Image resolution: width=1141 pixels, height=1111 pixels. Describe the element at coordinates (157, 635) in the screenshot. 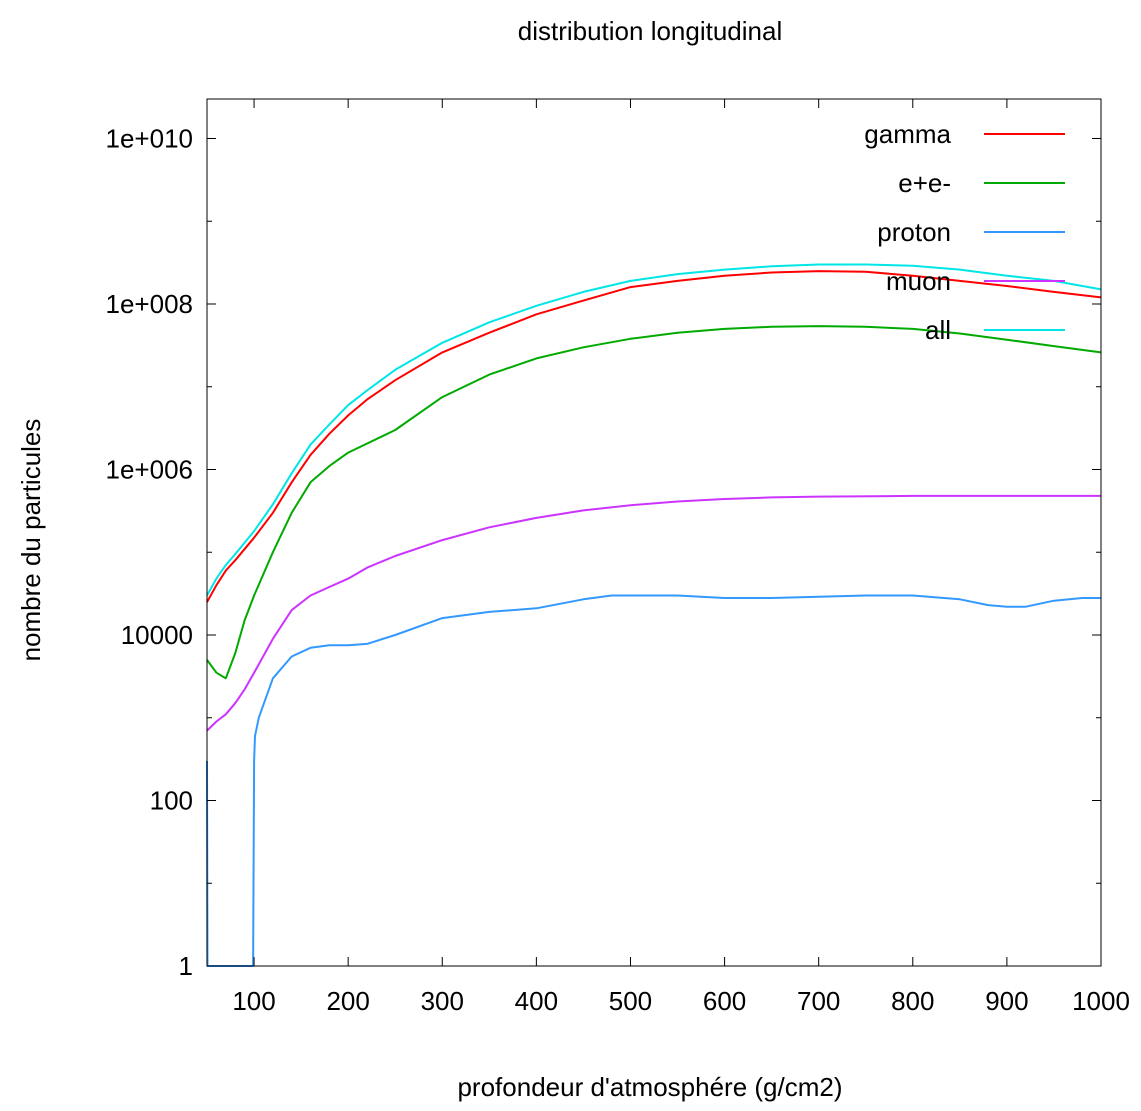

I see `y-tick-label: 10000` at that location.